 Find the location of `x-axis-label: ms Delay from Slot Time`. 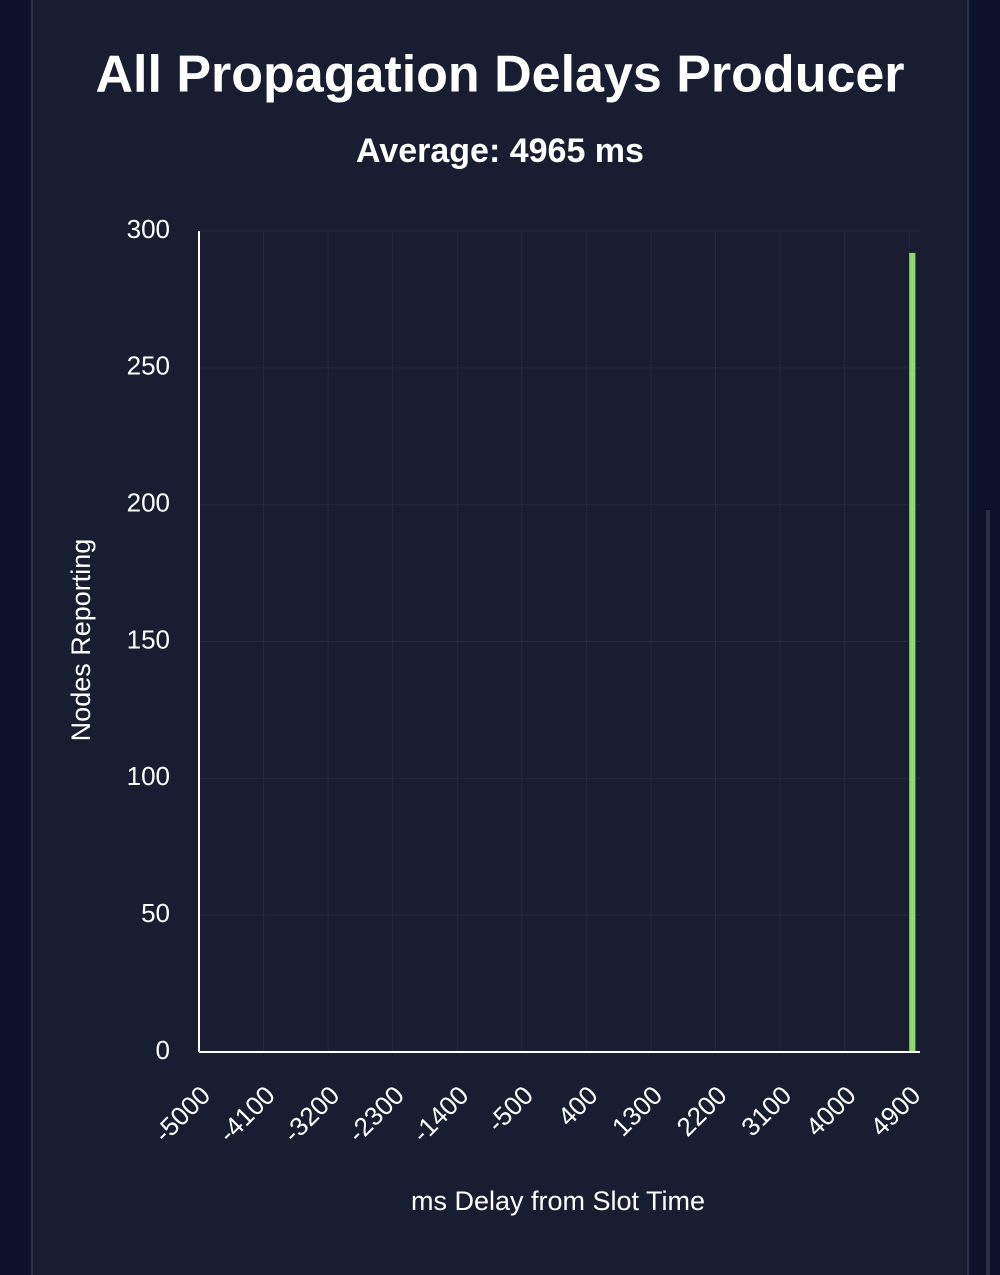

x-axis-label: ms Delay from Slot Time is located at coordinates (558, 1201).